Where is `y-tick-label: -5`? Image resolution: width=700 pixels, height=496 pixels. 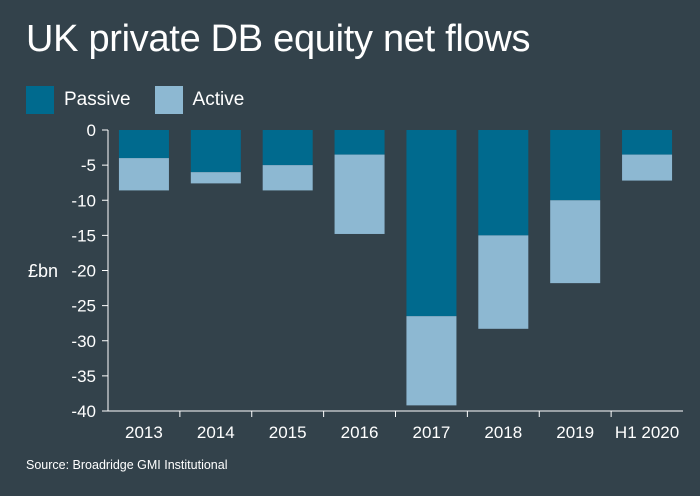 y-tick-label: -5 is located at coordinates (88, 165).